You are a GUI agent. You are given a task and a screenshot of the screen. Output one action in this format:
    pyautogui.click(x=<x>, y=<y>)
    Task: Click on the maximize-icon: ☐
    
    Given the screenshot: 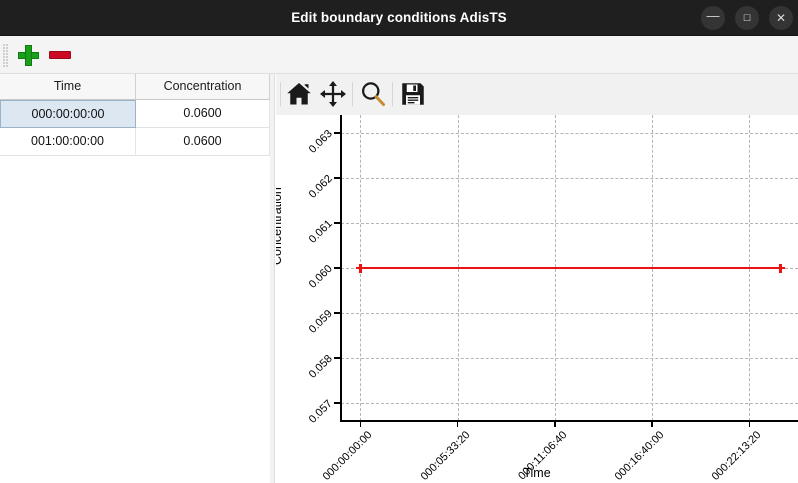 What is the action you would take?
    pyautogui.click(x=747, y=18)
    